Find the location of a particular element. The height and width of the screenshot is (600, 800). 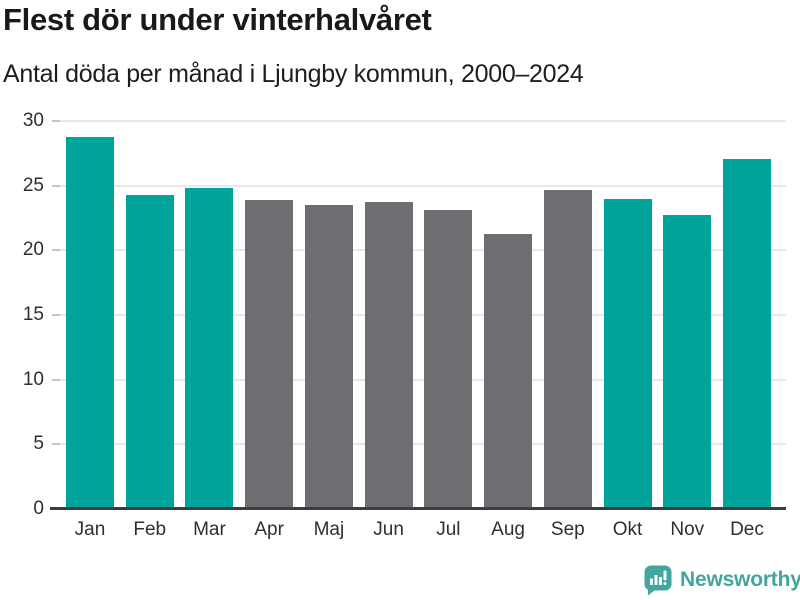

bar-jan is located at coordinates (90, 322).